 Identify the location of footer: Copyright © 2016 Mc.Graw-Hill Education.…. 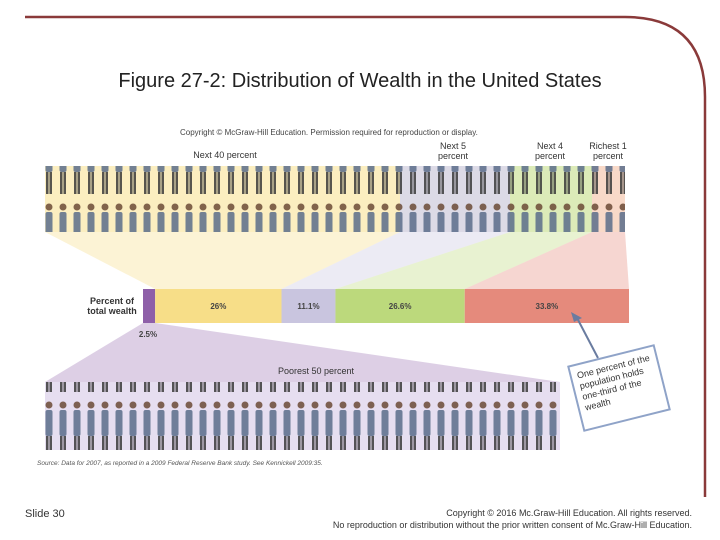
(569, 513).